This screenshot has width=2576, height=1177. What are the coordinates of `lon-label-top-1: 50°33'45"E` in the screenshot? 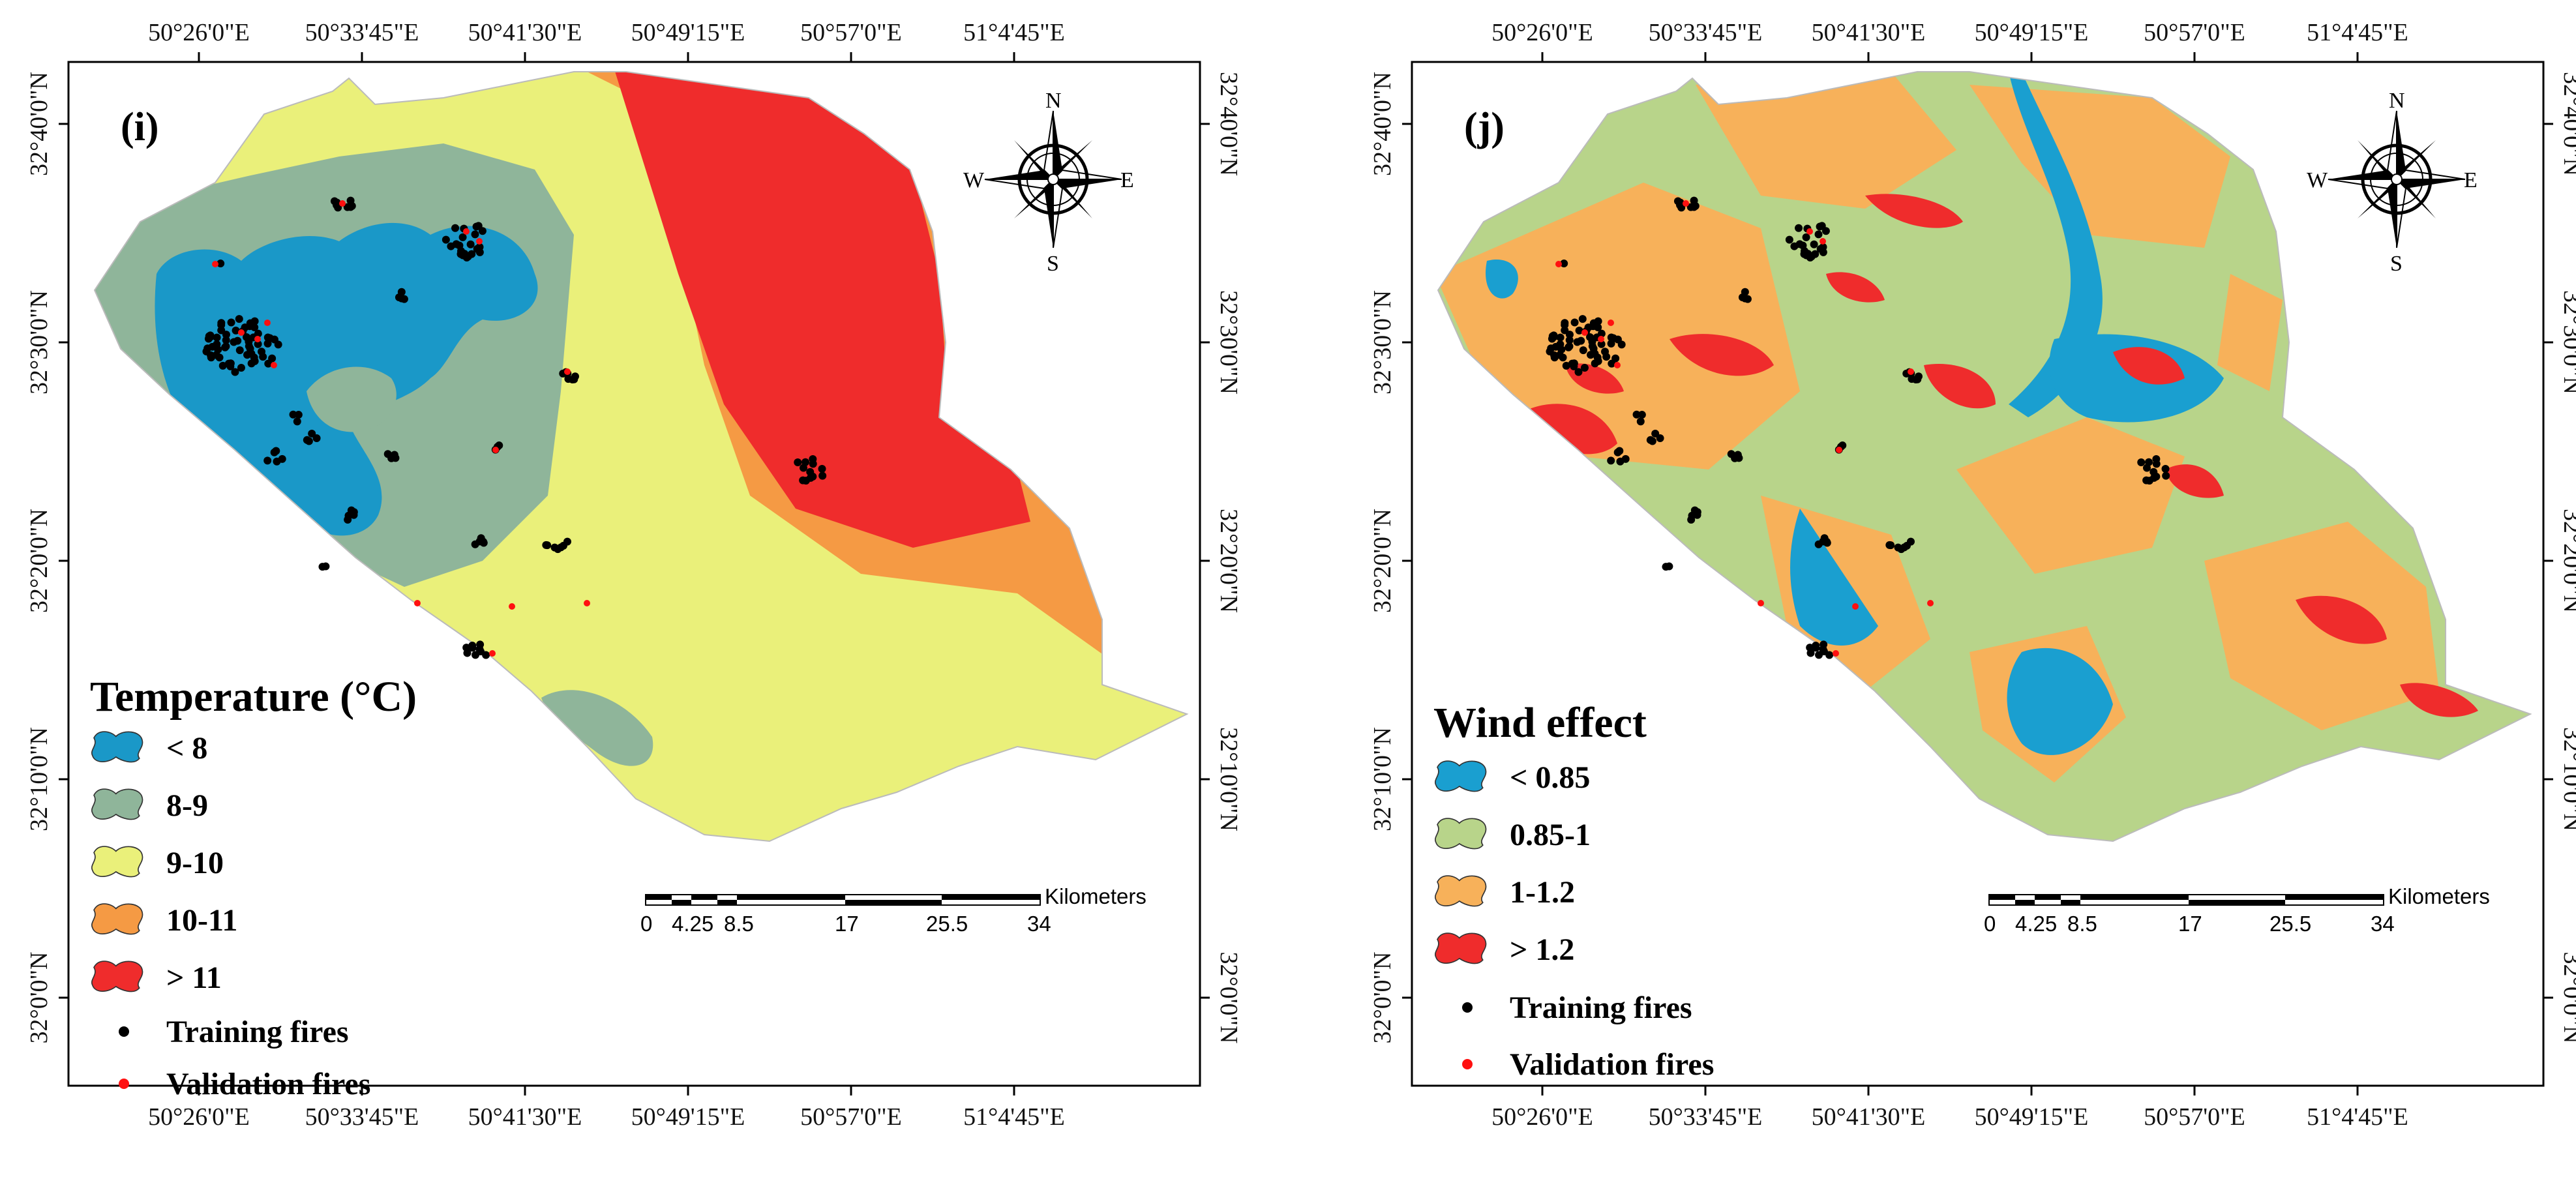 It's located at (1706, 32).